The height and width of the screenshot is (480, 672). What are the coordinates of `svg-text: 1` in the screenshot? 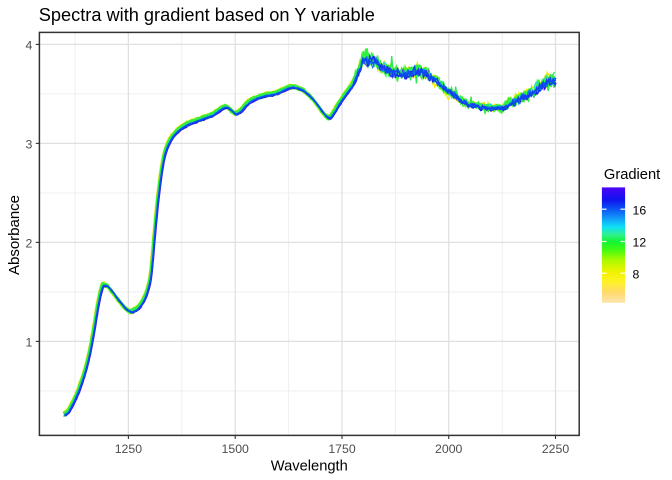 It's located at (28, 343).